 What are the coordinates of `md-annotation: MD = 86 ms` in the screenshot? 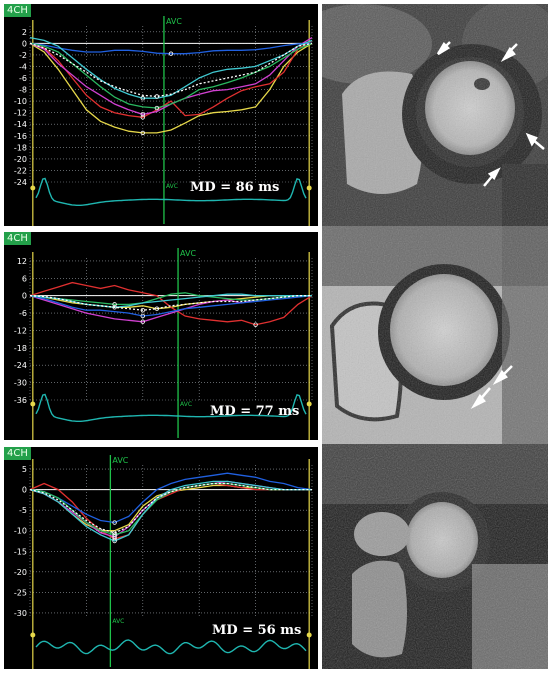 It's located at (235, 187).